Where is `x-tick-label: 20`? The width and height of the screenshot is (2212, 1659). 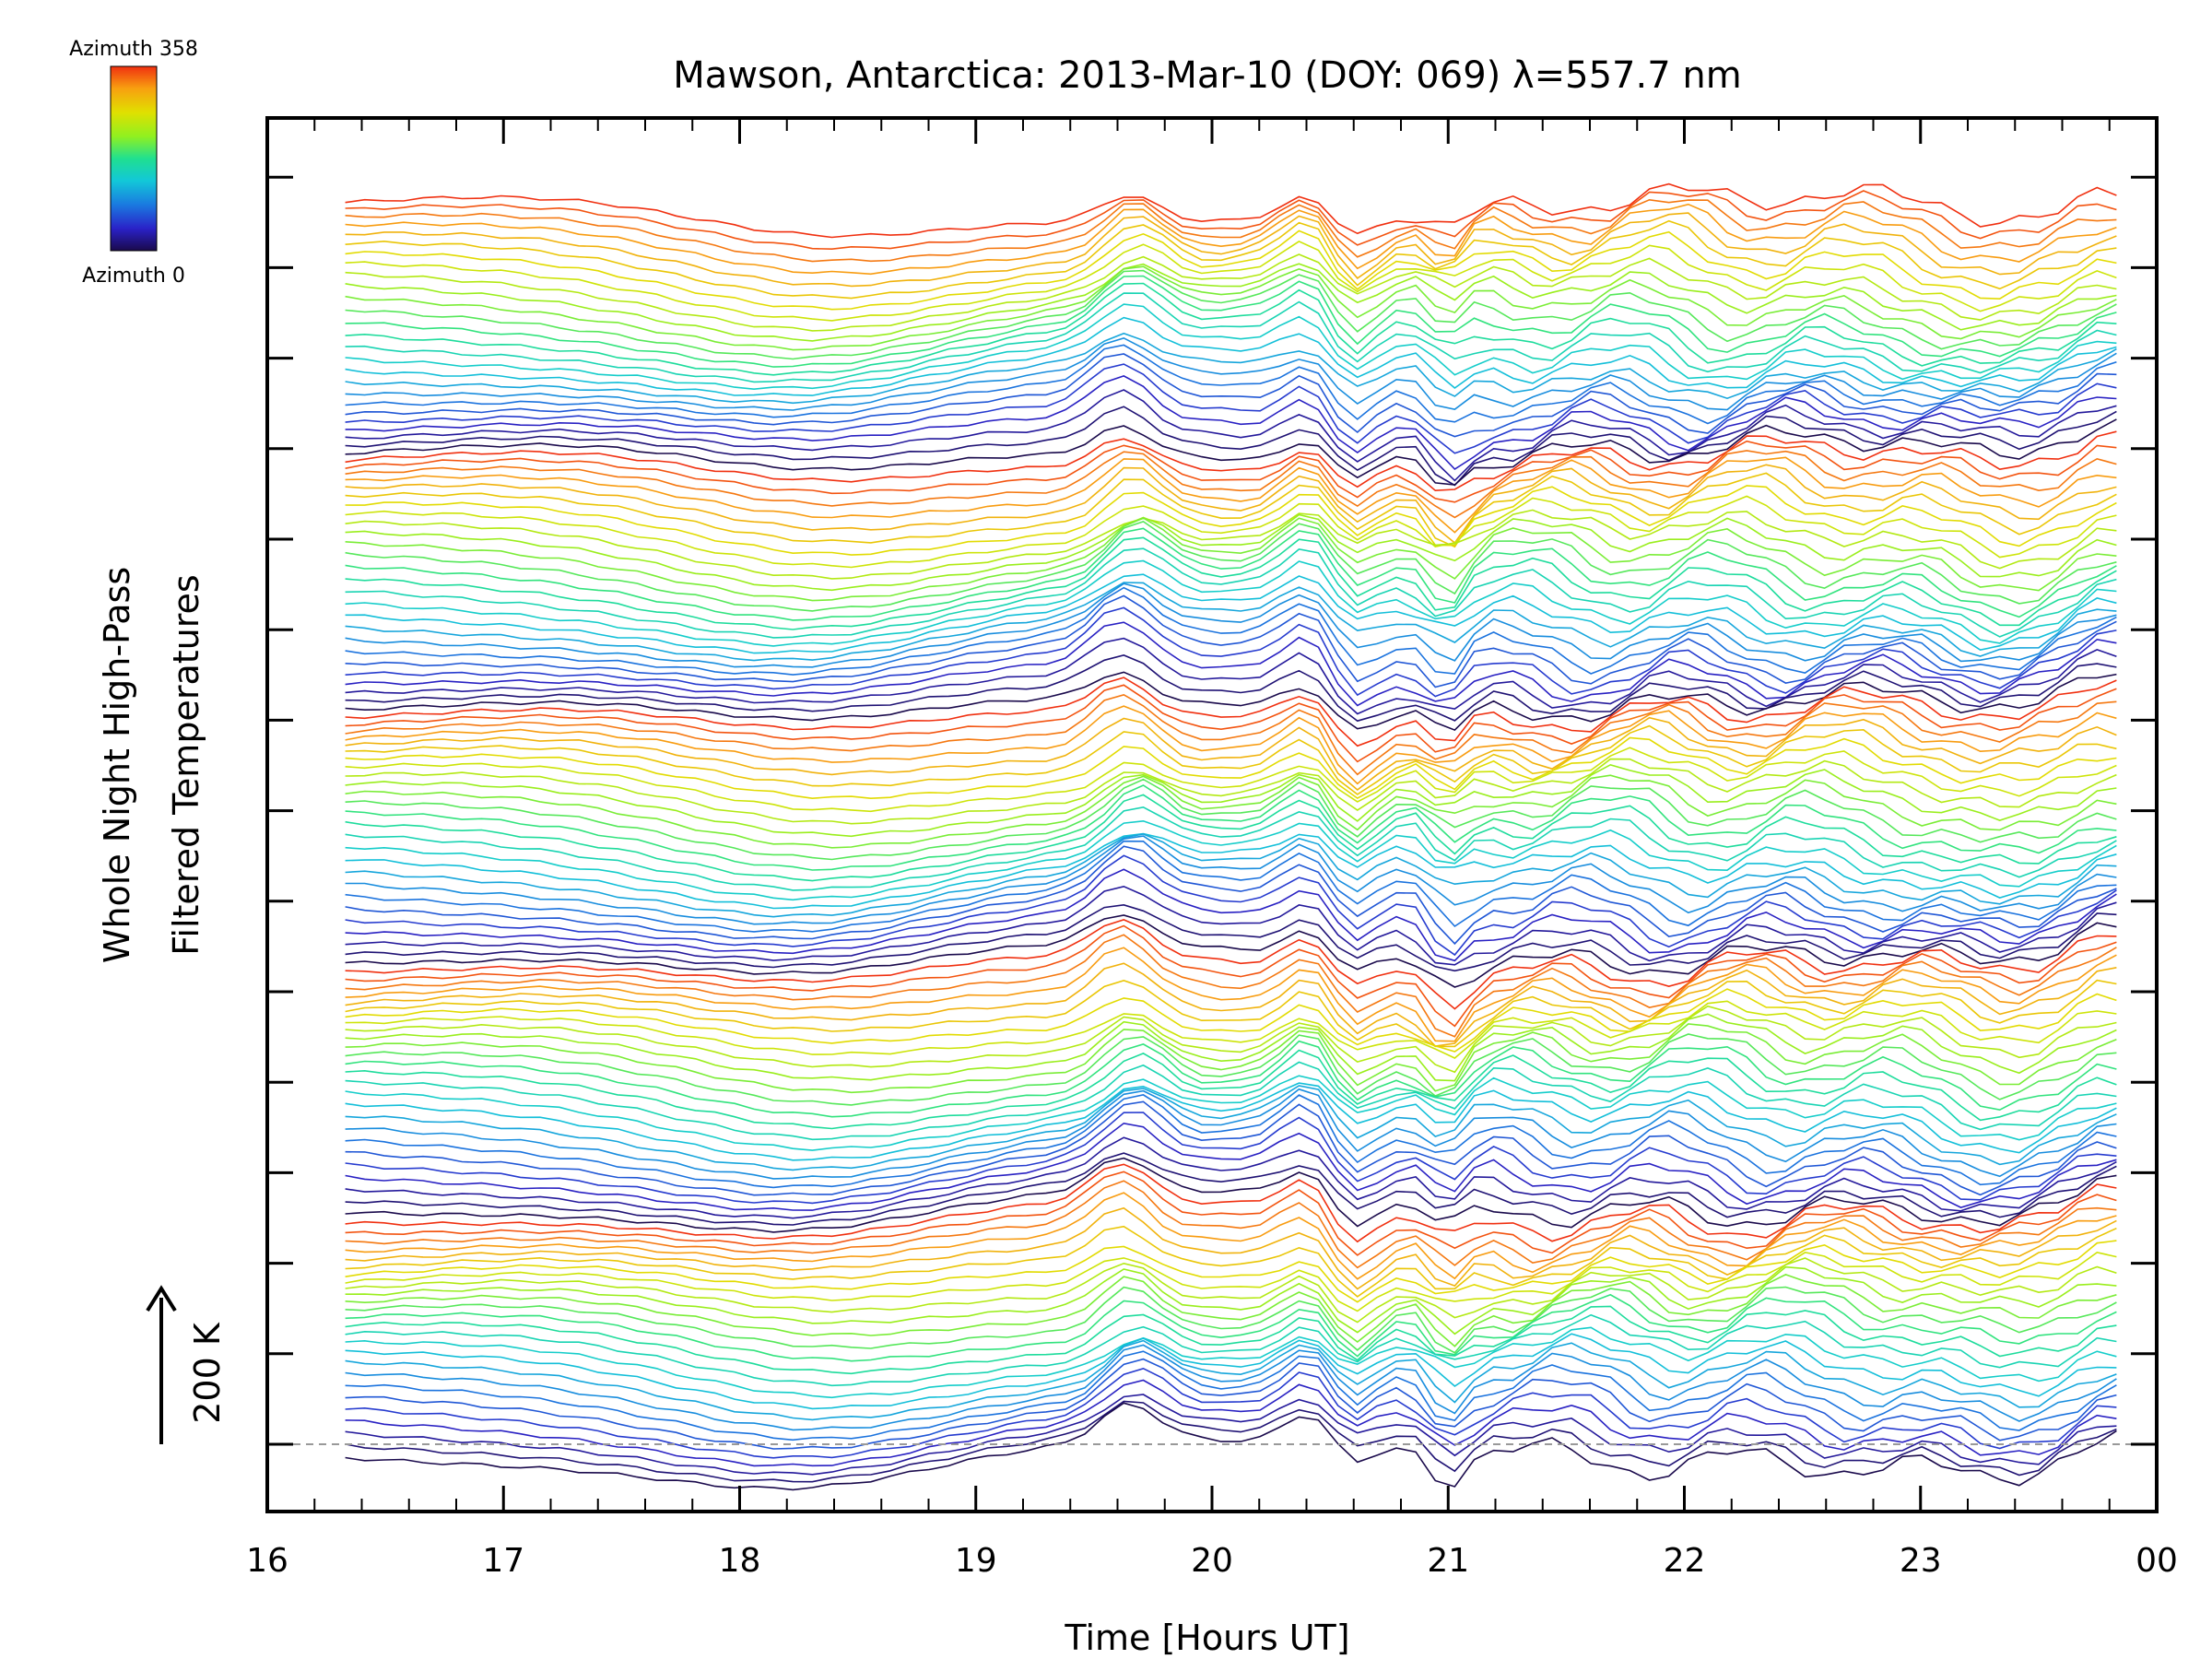 x-tick-label: 20 is located at coordinates (1212, 1561).